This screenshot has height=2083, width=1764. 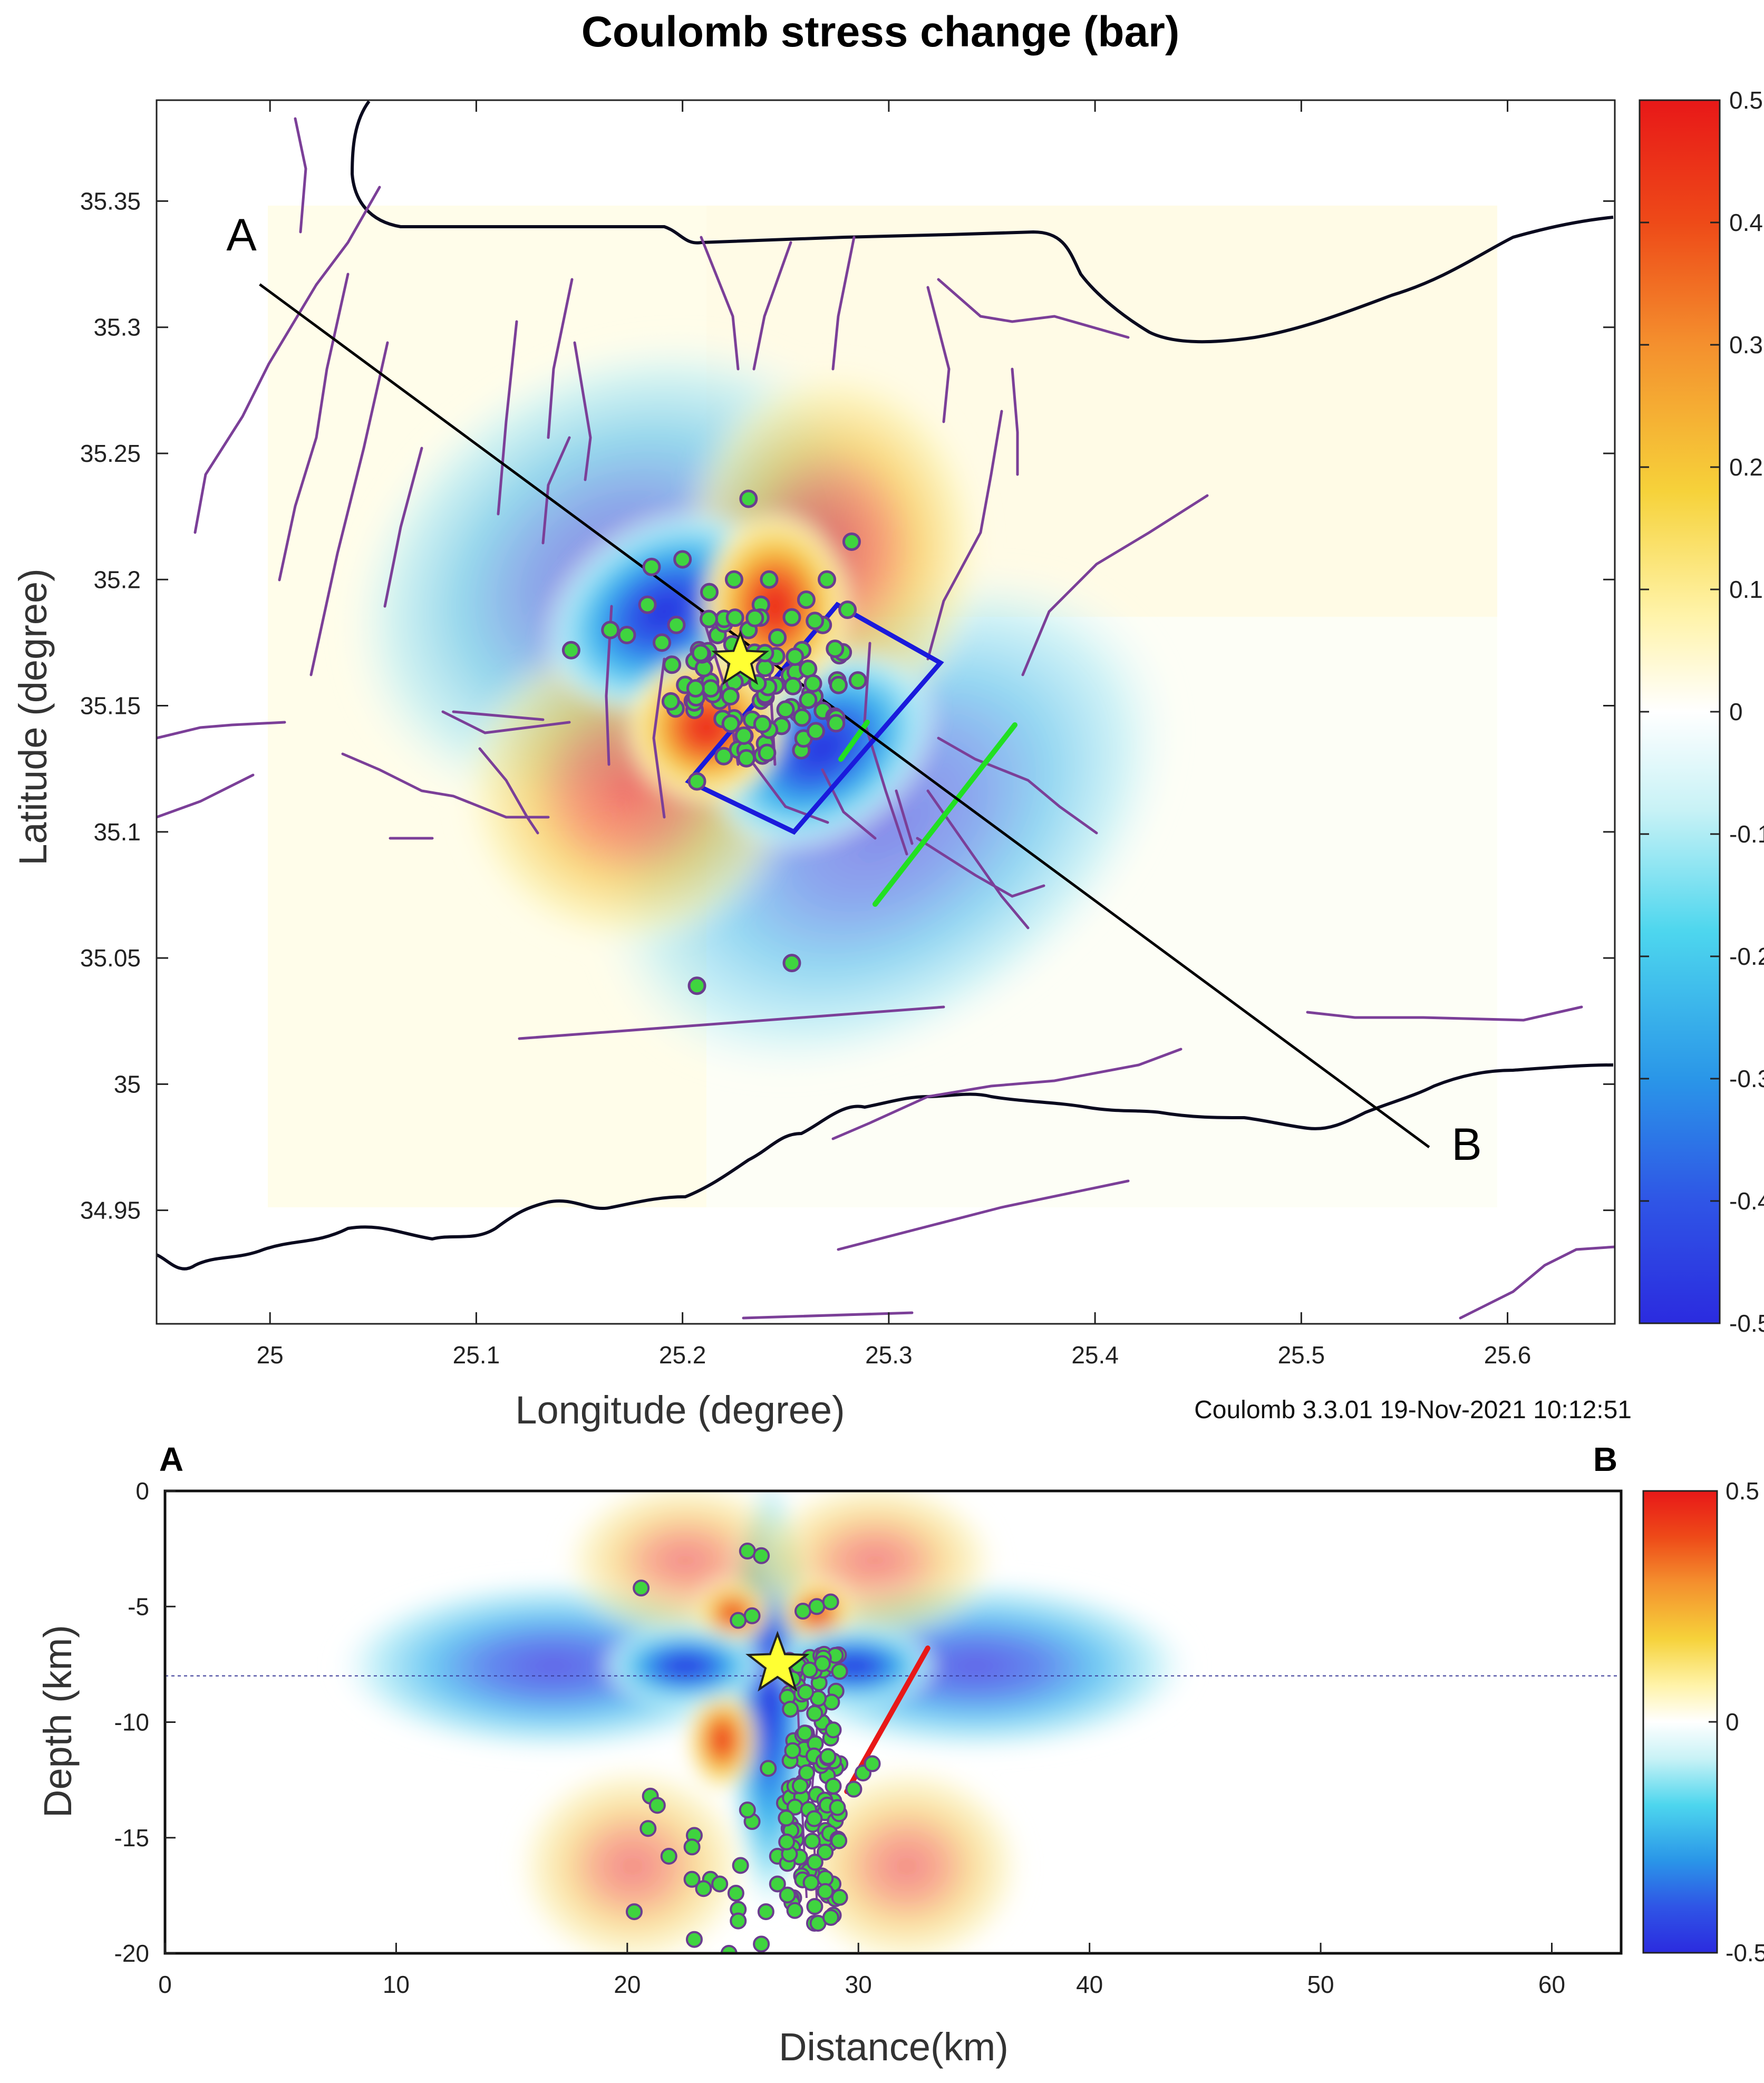 I want to click on map-colorbar: 0.5 0.4 0.3 0.2 0.1 0 -0.1 -0.2 -0.3 -0.4 -0.5, so click(x=1701, y=711).